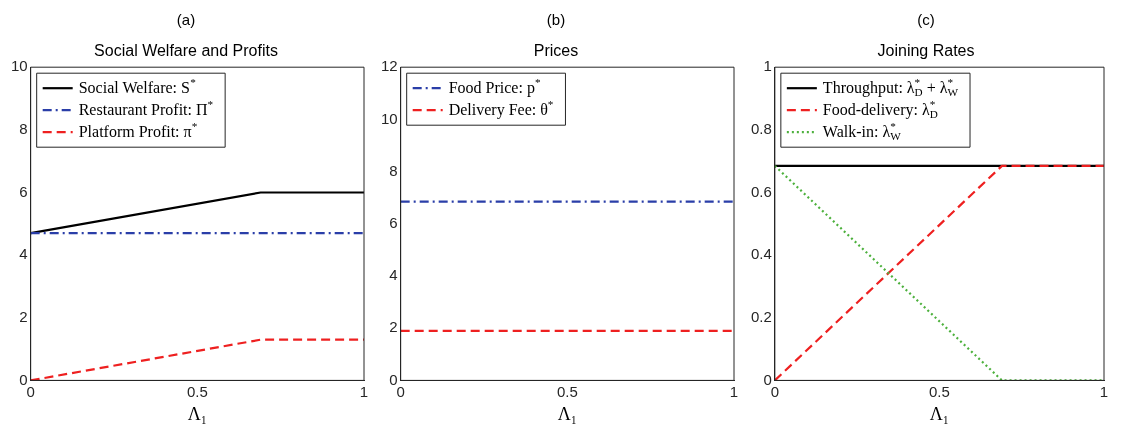 The image size is (1132, 437). I want to click on chart-title: Prices, so click(556, 51).